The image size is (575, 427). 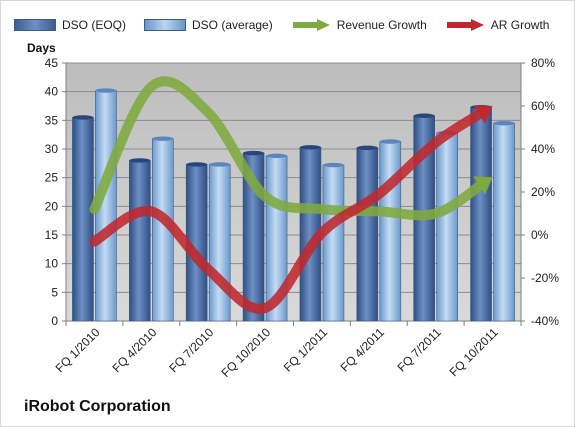 What do you see at coordinates (232, 25) in the screenshot?
I see `legend-label-dso-average: DSO (average)` at bounding box center [232, 25].